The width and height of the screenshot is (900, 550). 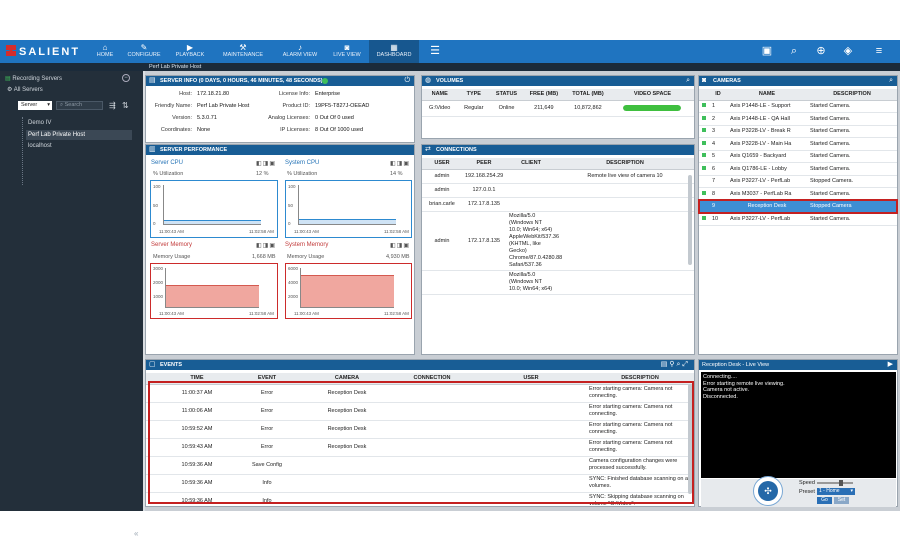 What do you see at coordinates (347, 379) in the screenshot?
I see `column-header: CAMERA` at bounding box center [347, 379].